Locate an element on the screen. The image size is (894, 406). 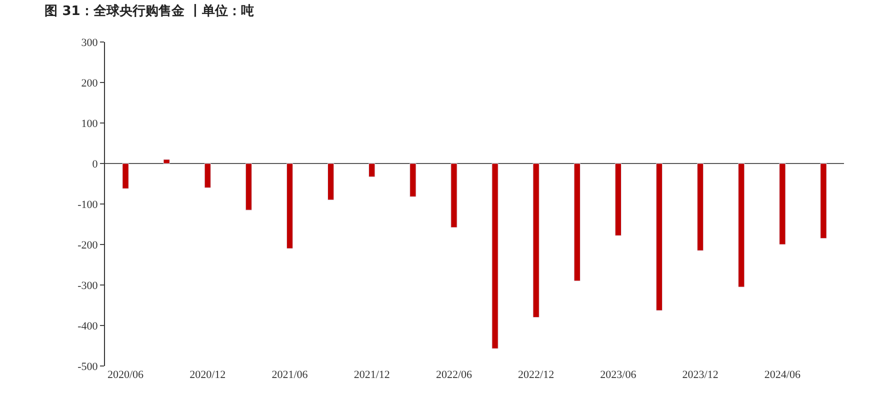
y-tick-label: -100 is located at coordinates (88, 204).